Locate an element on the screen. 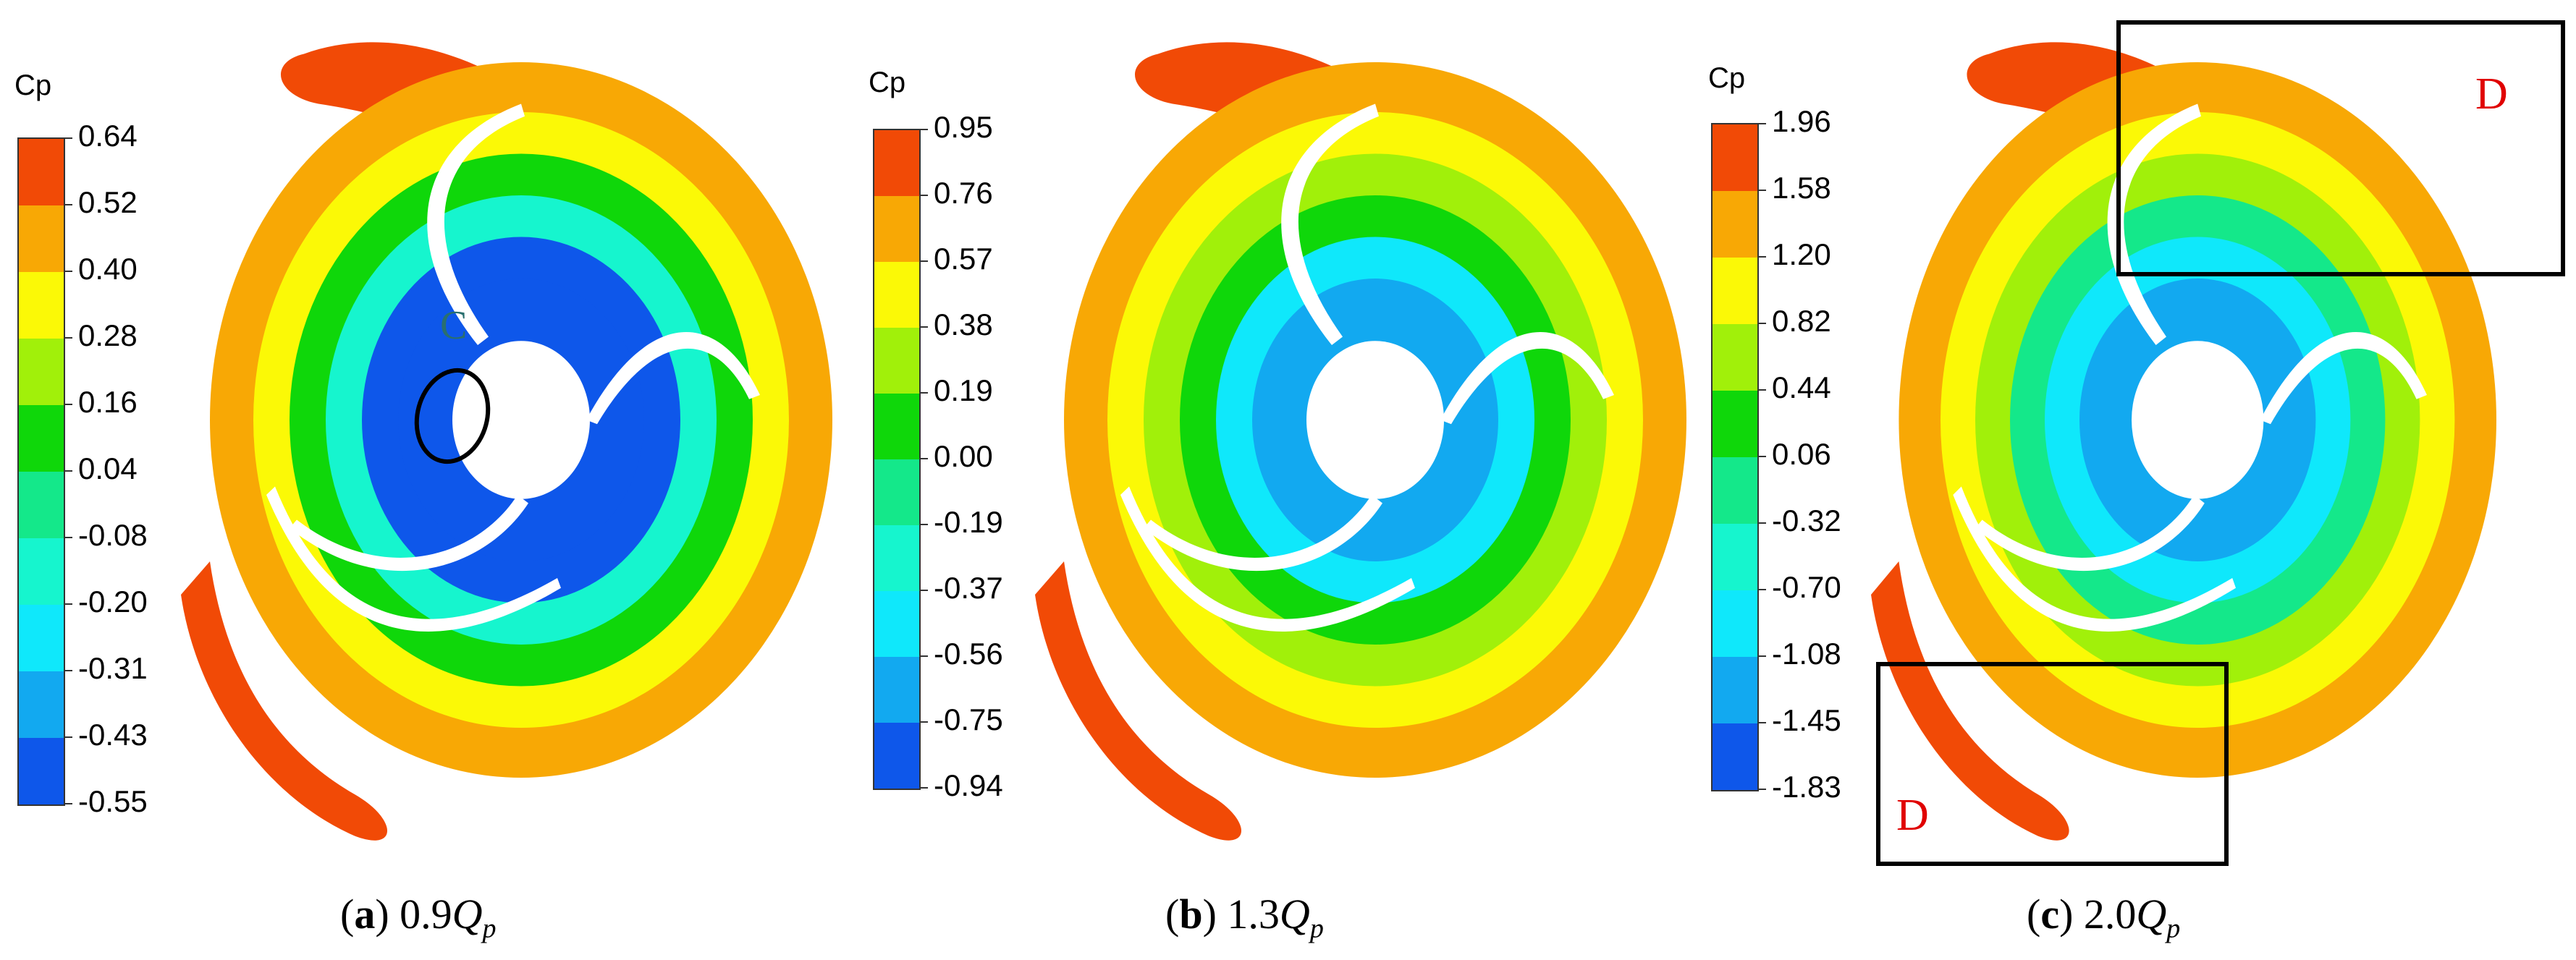  colorbar-tick-label: 0.76 is located at coordinates (964, 193).